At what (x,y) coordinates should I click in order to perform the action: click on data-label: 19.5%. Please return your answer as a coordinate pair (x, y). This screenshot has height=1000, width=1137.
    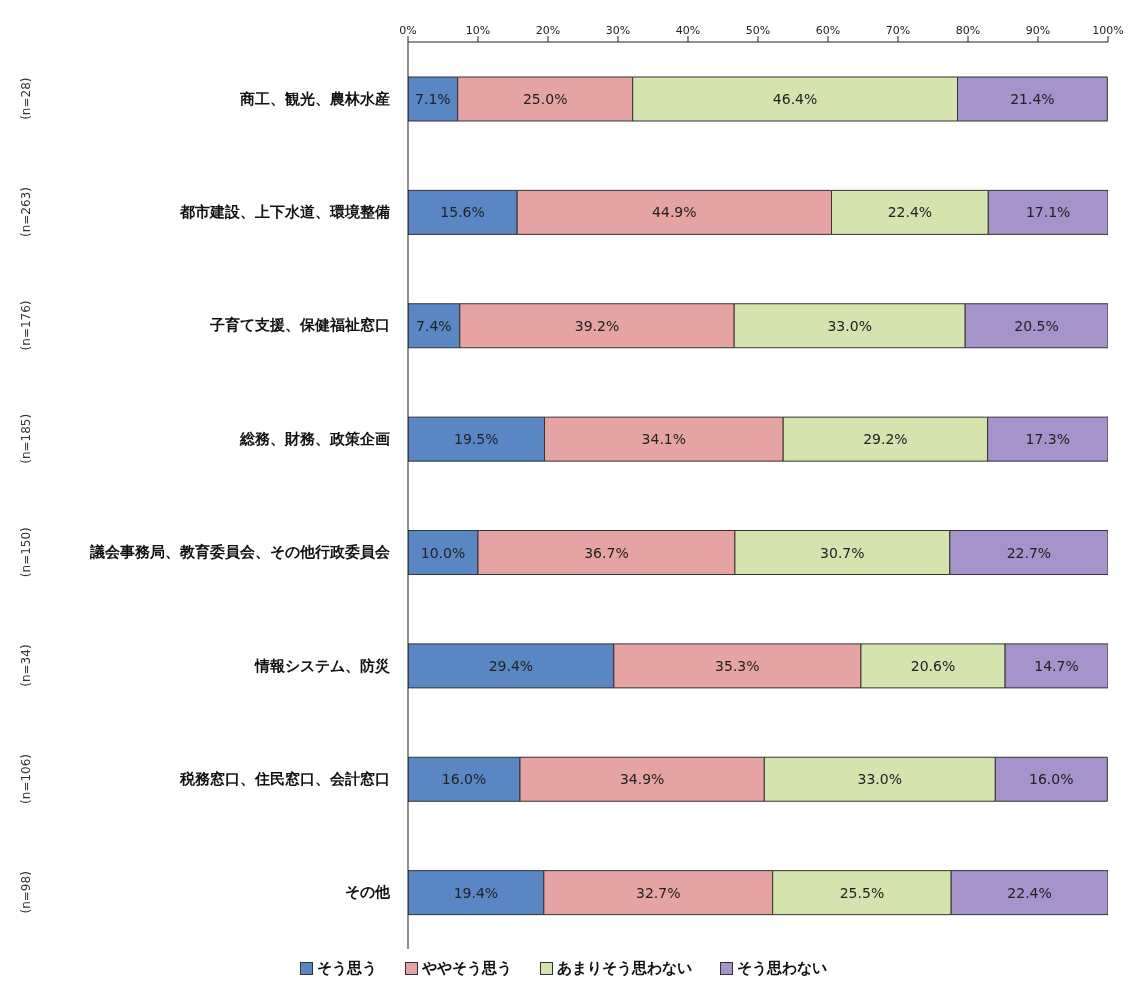
    Looking at the image, I should click on (476, 439).